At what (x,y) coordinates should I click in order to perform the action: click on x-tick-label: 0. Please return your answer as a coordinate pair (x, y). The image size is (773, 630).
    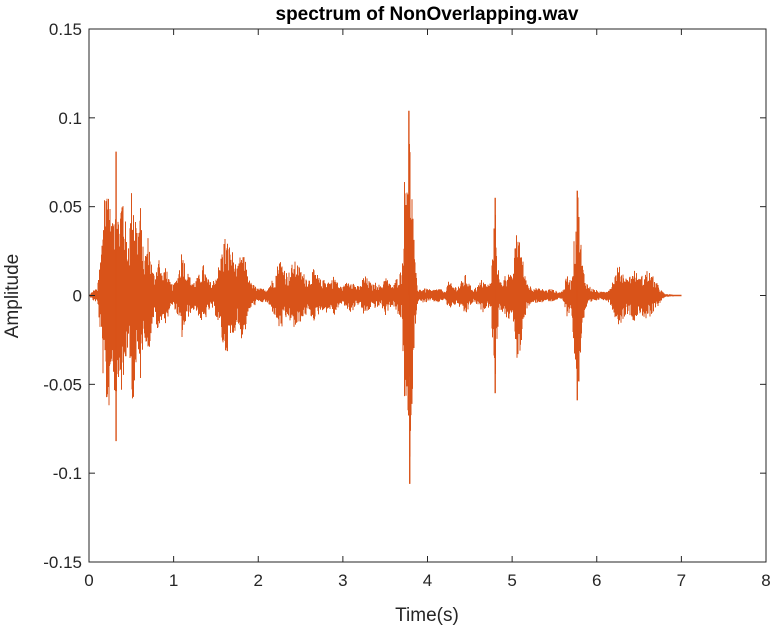
    Looking at the image, I should click on (88, 580).